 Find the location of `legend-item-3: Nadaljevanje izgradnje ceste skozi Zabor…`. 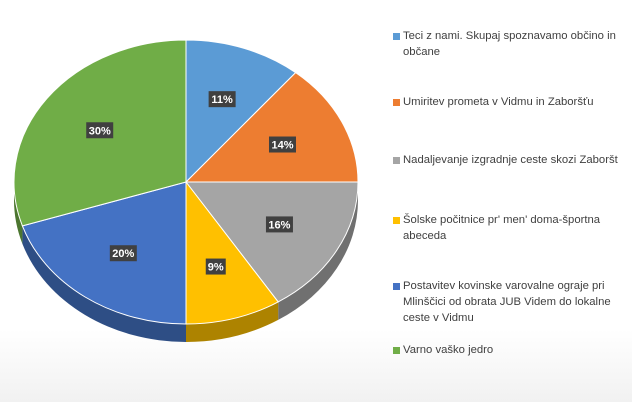

legend-item-3: Nadaljevanje izgradnje ceste skozi Zabor… is located at coordinates (509, 160).